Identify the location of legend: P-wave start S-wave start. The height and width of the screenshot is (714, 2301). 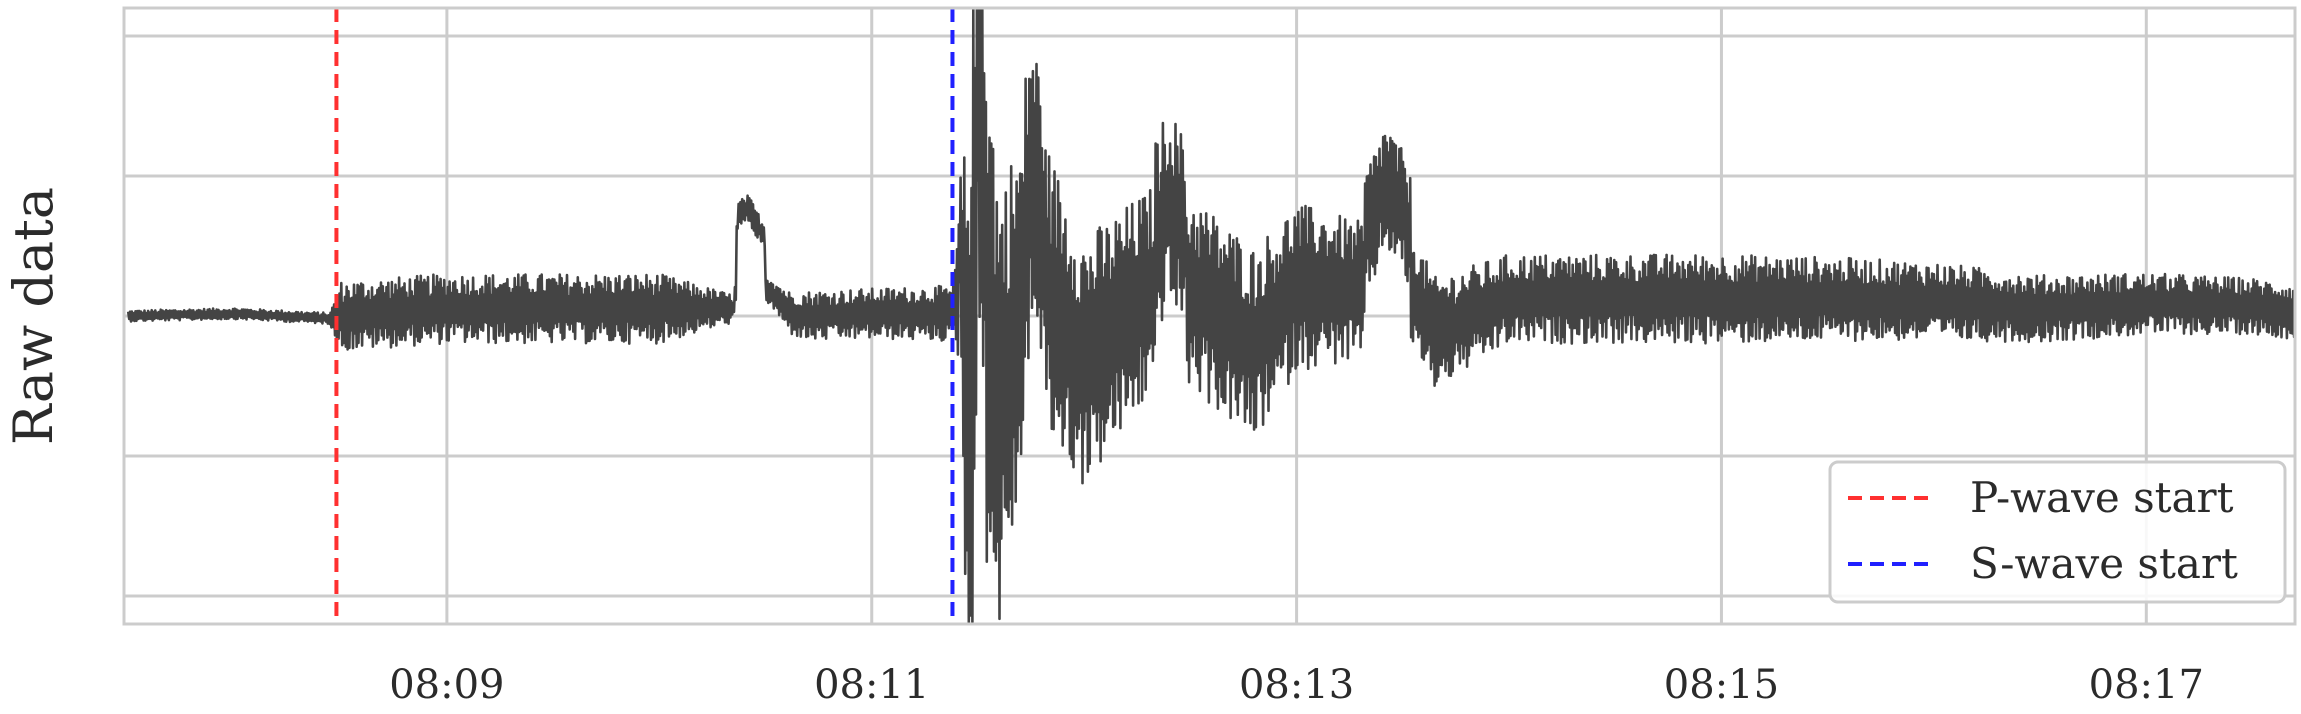
(2057, 532).